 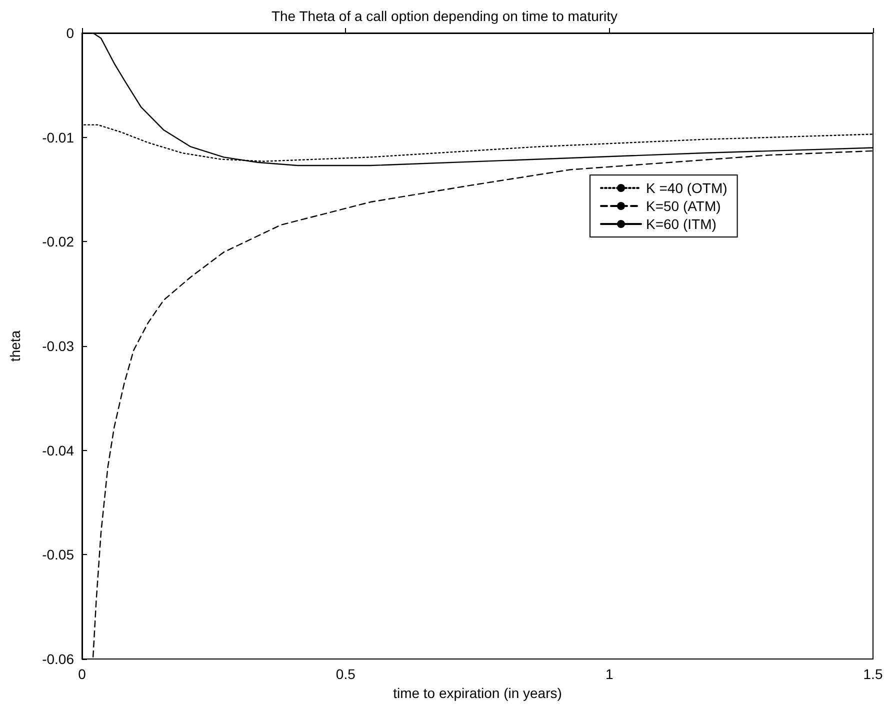 I want to click on y-tick-label: 0, so click(x=70, y=33).